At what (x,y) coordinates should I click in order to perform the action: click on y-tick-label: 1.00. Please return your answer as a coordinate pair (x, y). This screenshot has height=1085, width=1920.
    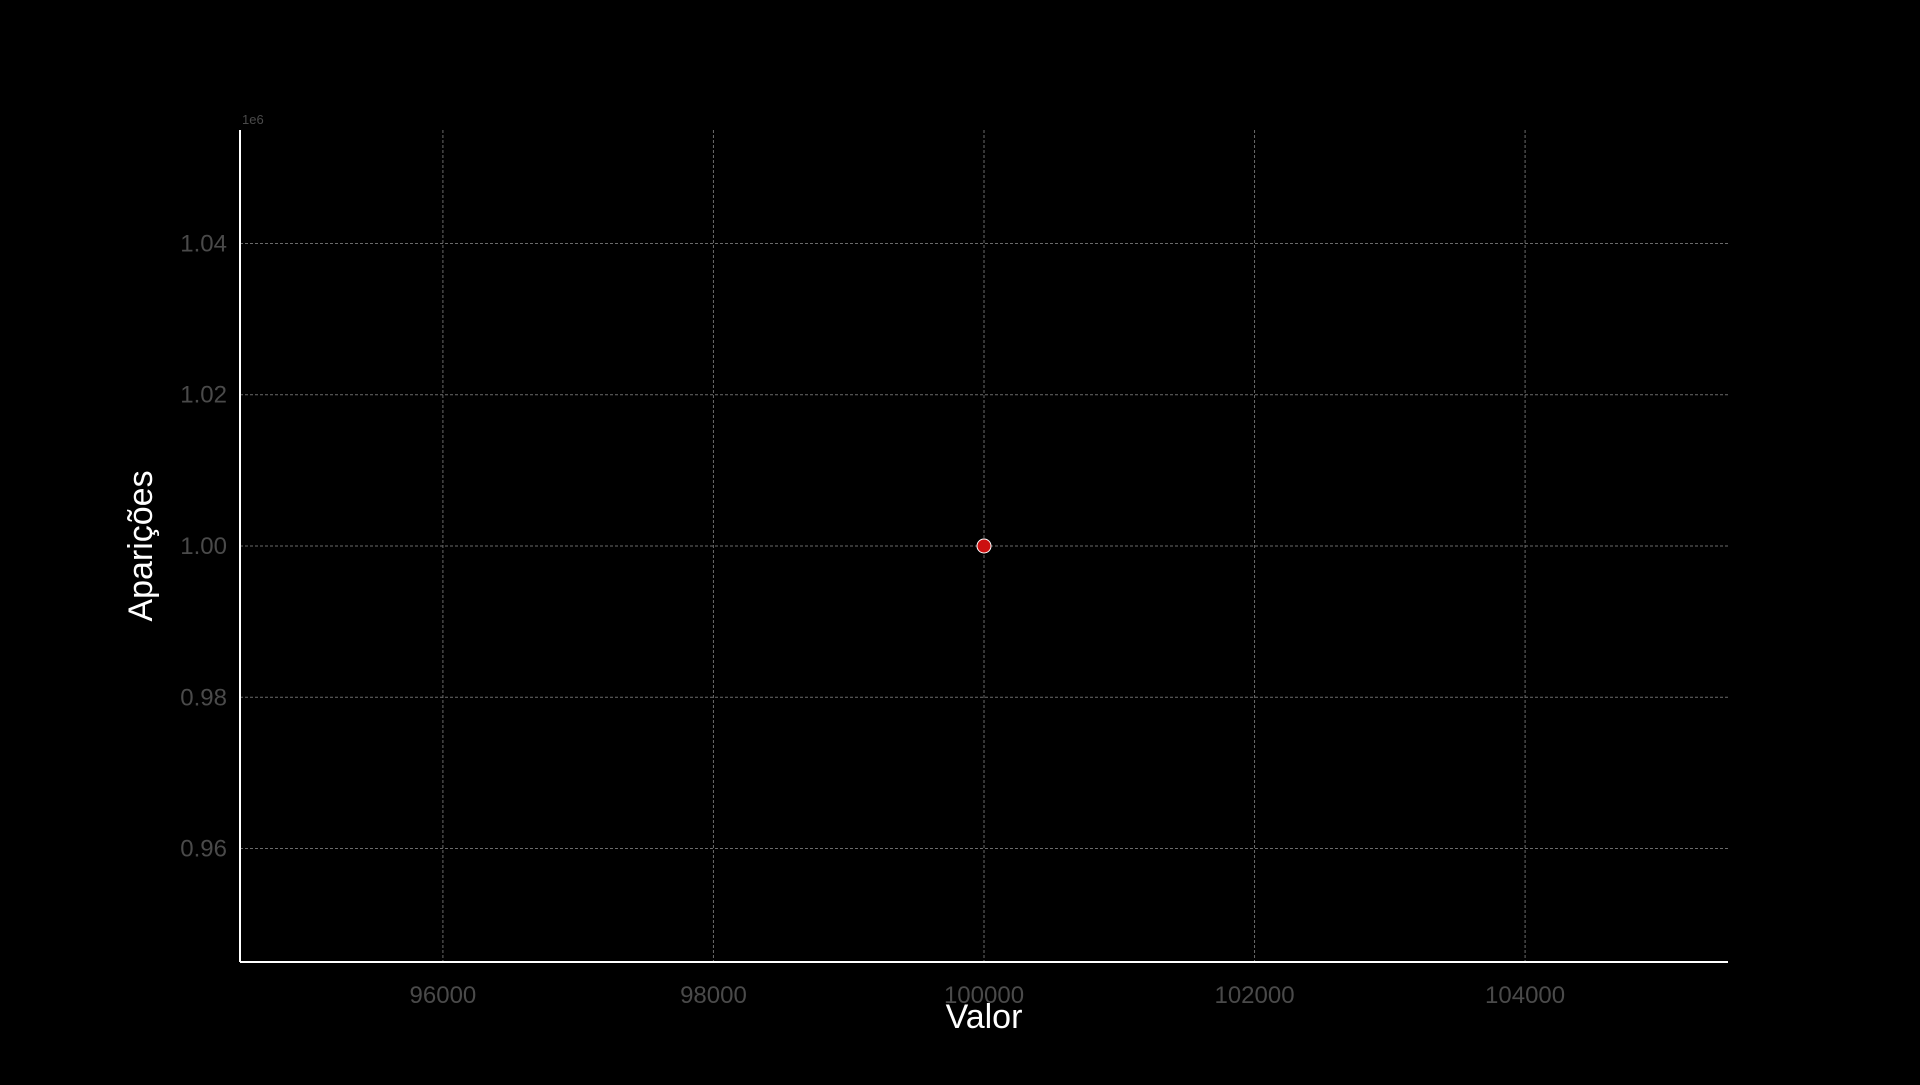
    Looking at the image, I should click on (203, 546).